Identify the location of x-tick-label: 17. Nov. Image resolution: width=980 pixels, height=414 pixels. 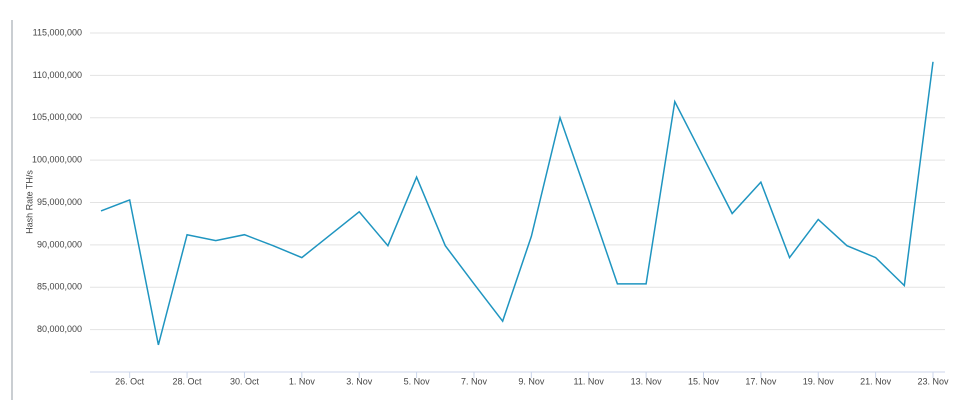
(761, 381).